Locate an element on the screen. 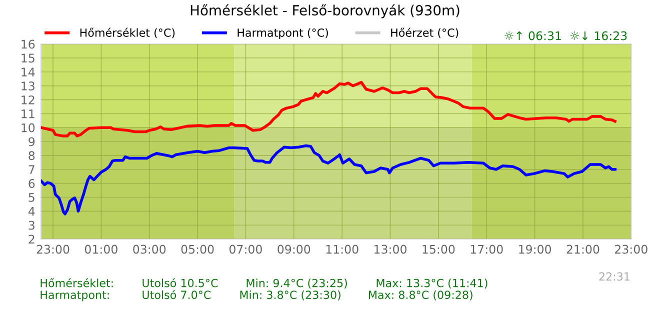 Image resolution: width=650 pixels, height=320 pixels. text: Hőmérséklet: is located at coordinates (76, 283).